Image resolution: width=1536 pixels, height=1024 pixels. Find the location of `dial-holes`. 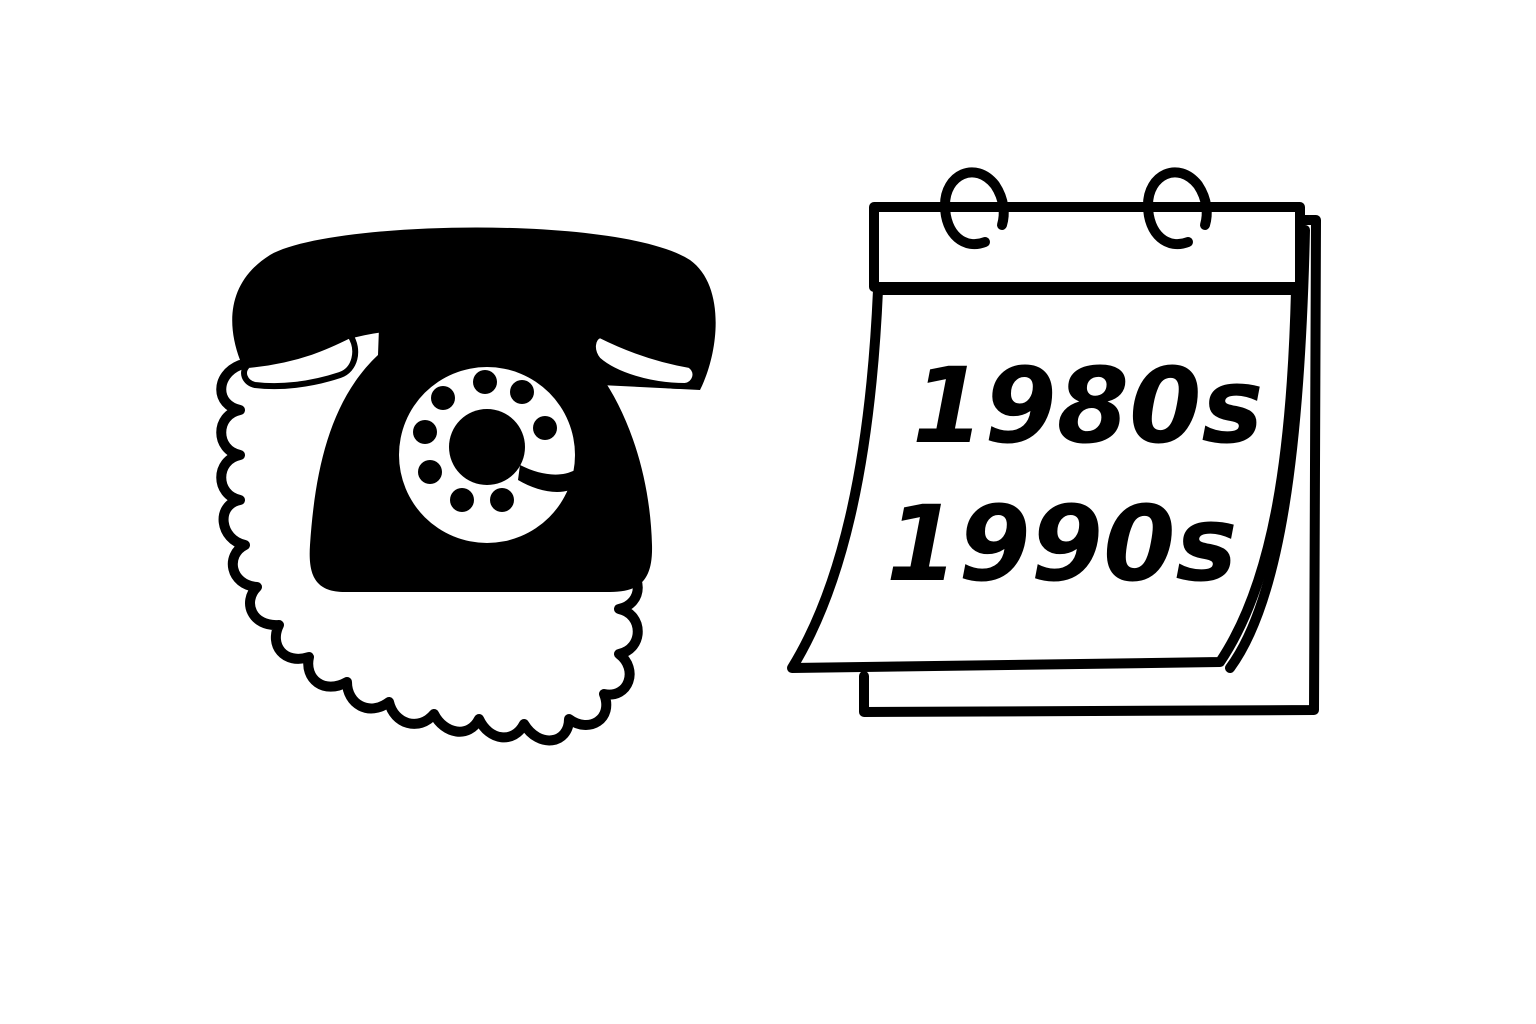

dial-holes is located at coordinates (485, 441).